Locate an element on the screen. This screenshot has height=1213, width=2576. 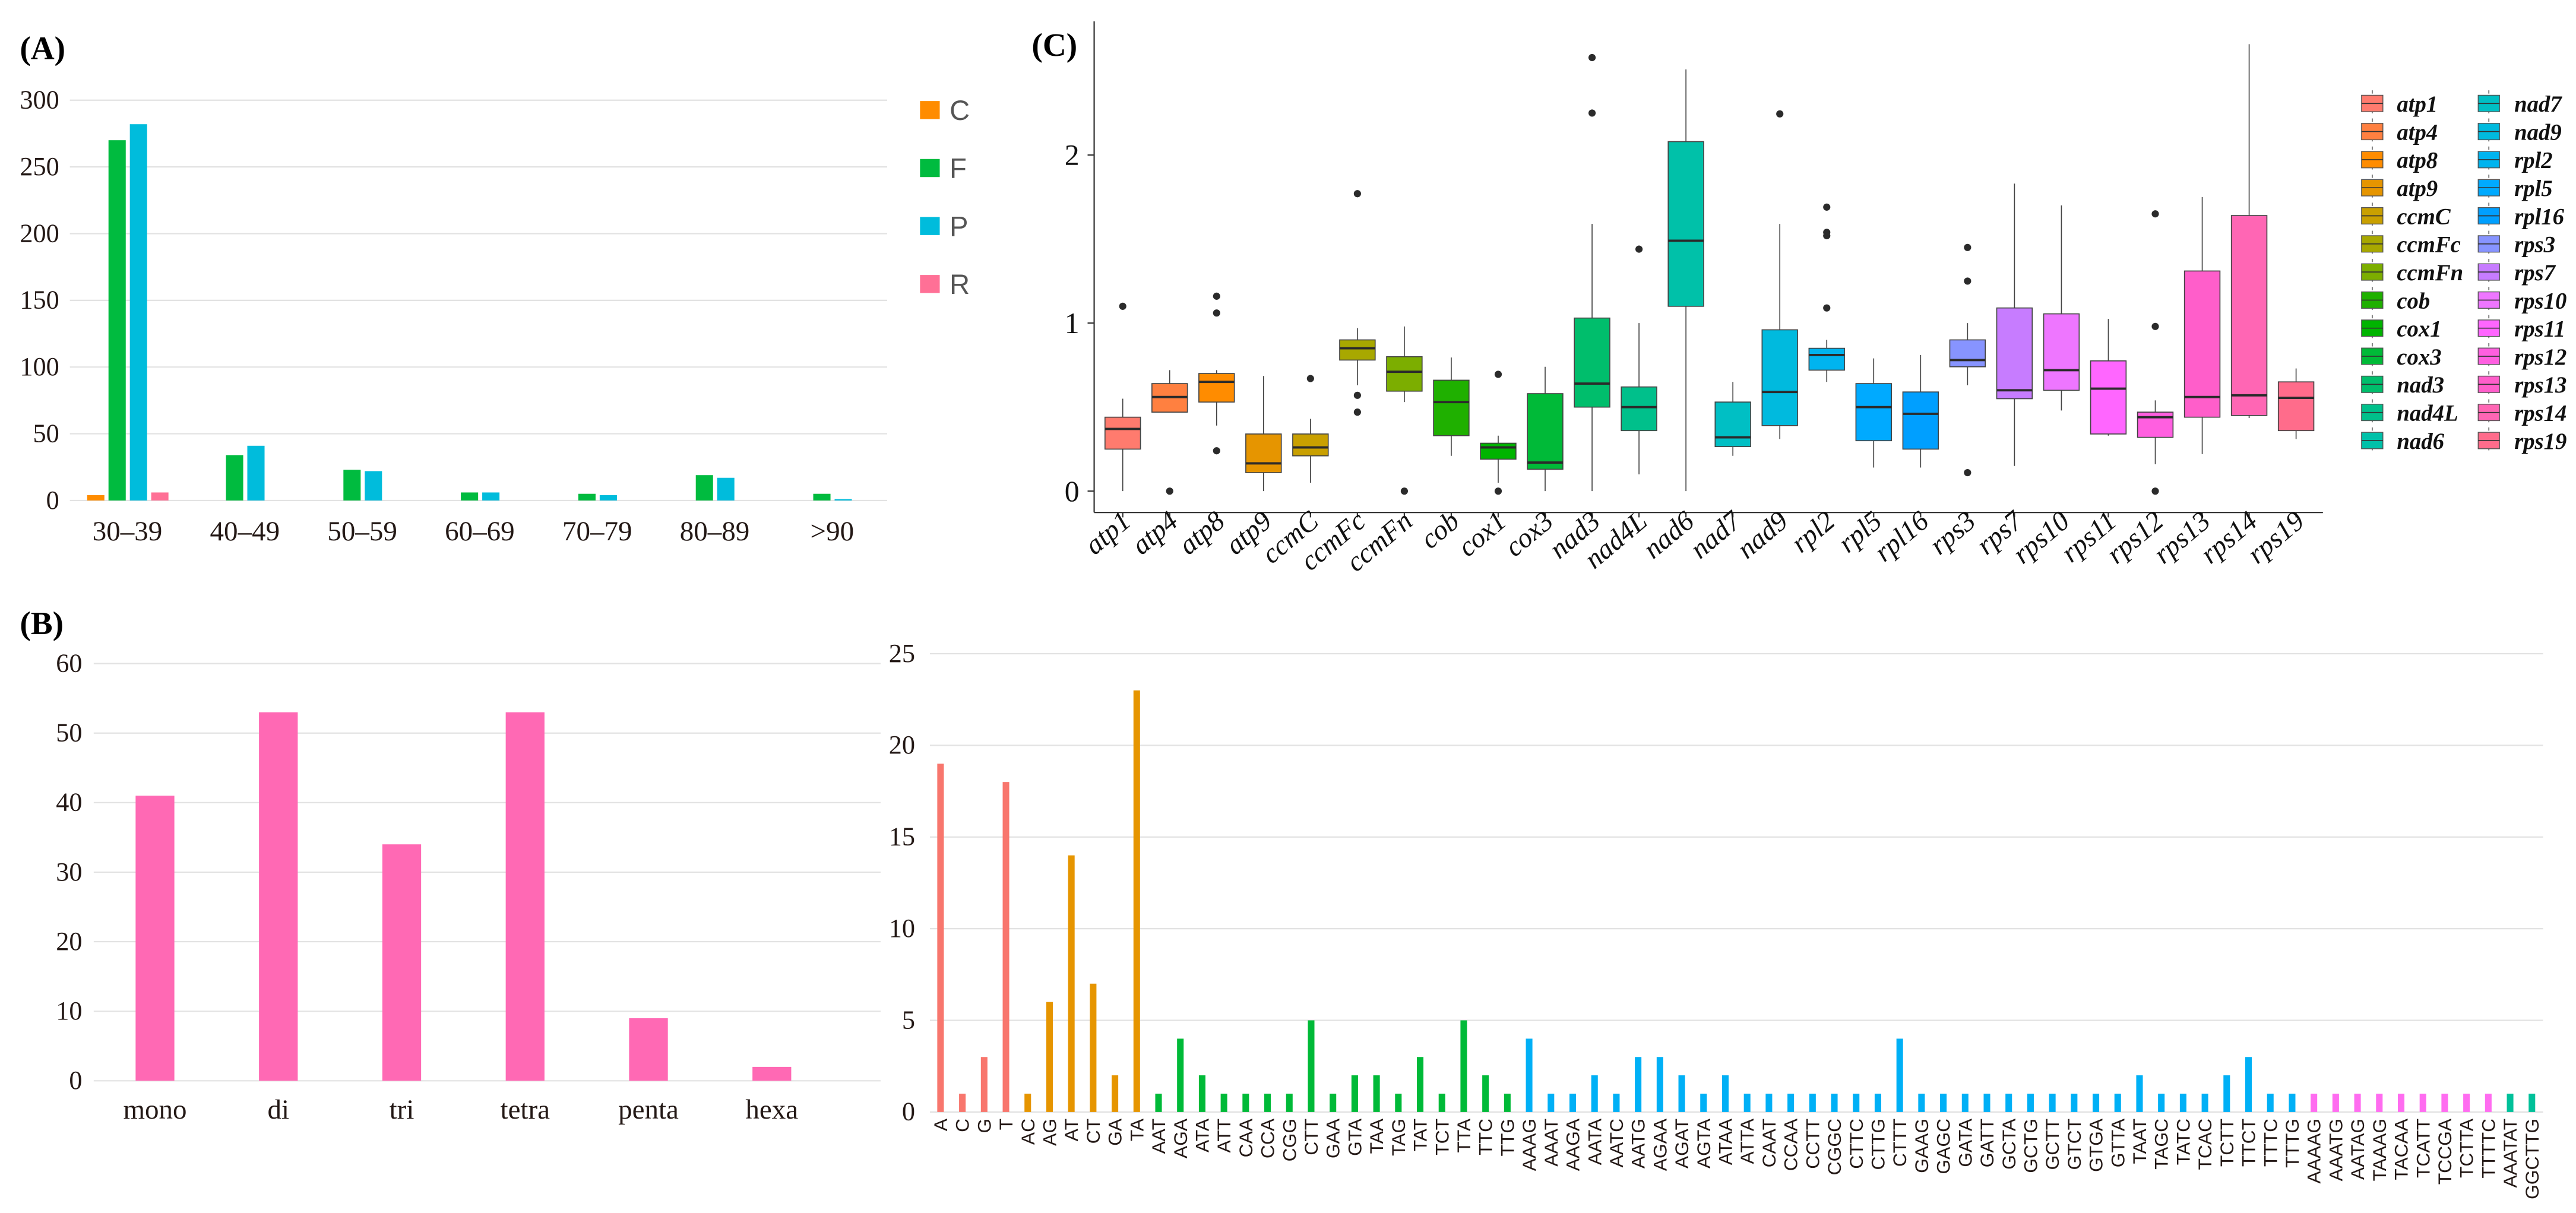
legend-label: F is located at coordinates (958, 168).